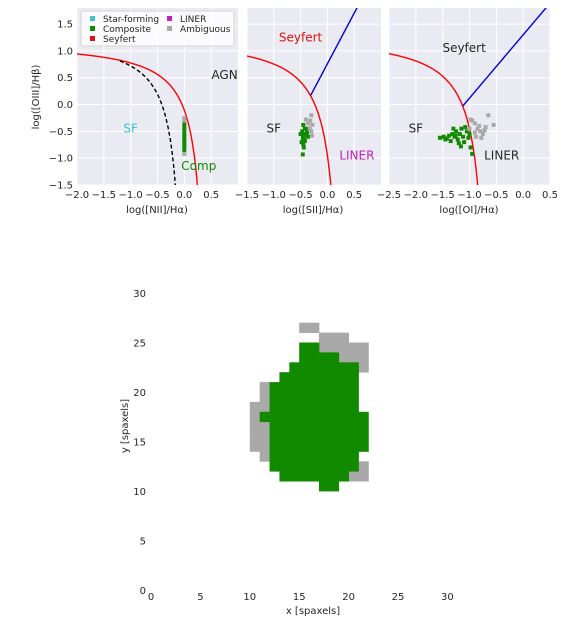 The width and height of the screenshot is (568, 632). Describe the element at coordinates (119, 40) in the screenshot. I see `legend-label-seyfert: Seyfert` at that location.